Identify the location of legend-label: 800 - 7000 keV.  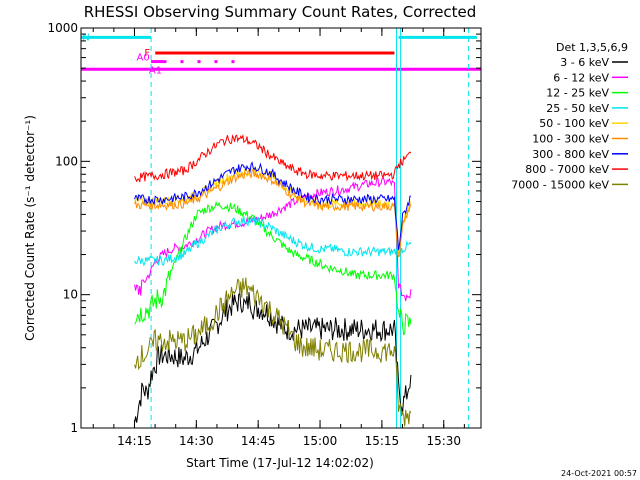
(567, 169).